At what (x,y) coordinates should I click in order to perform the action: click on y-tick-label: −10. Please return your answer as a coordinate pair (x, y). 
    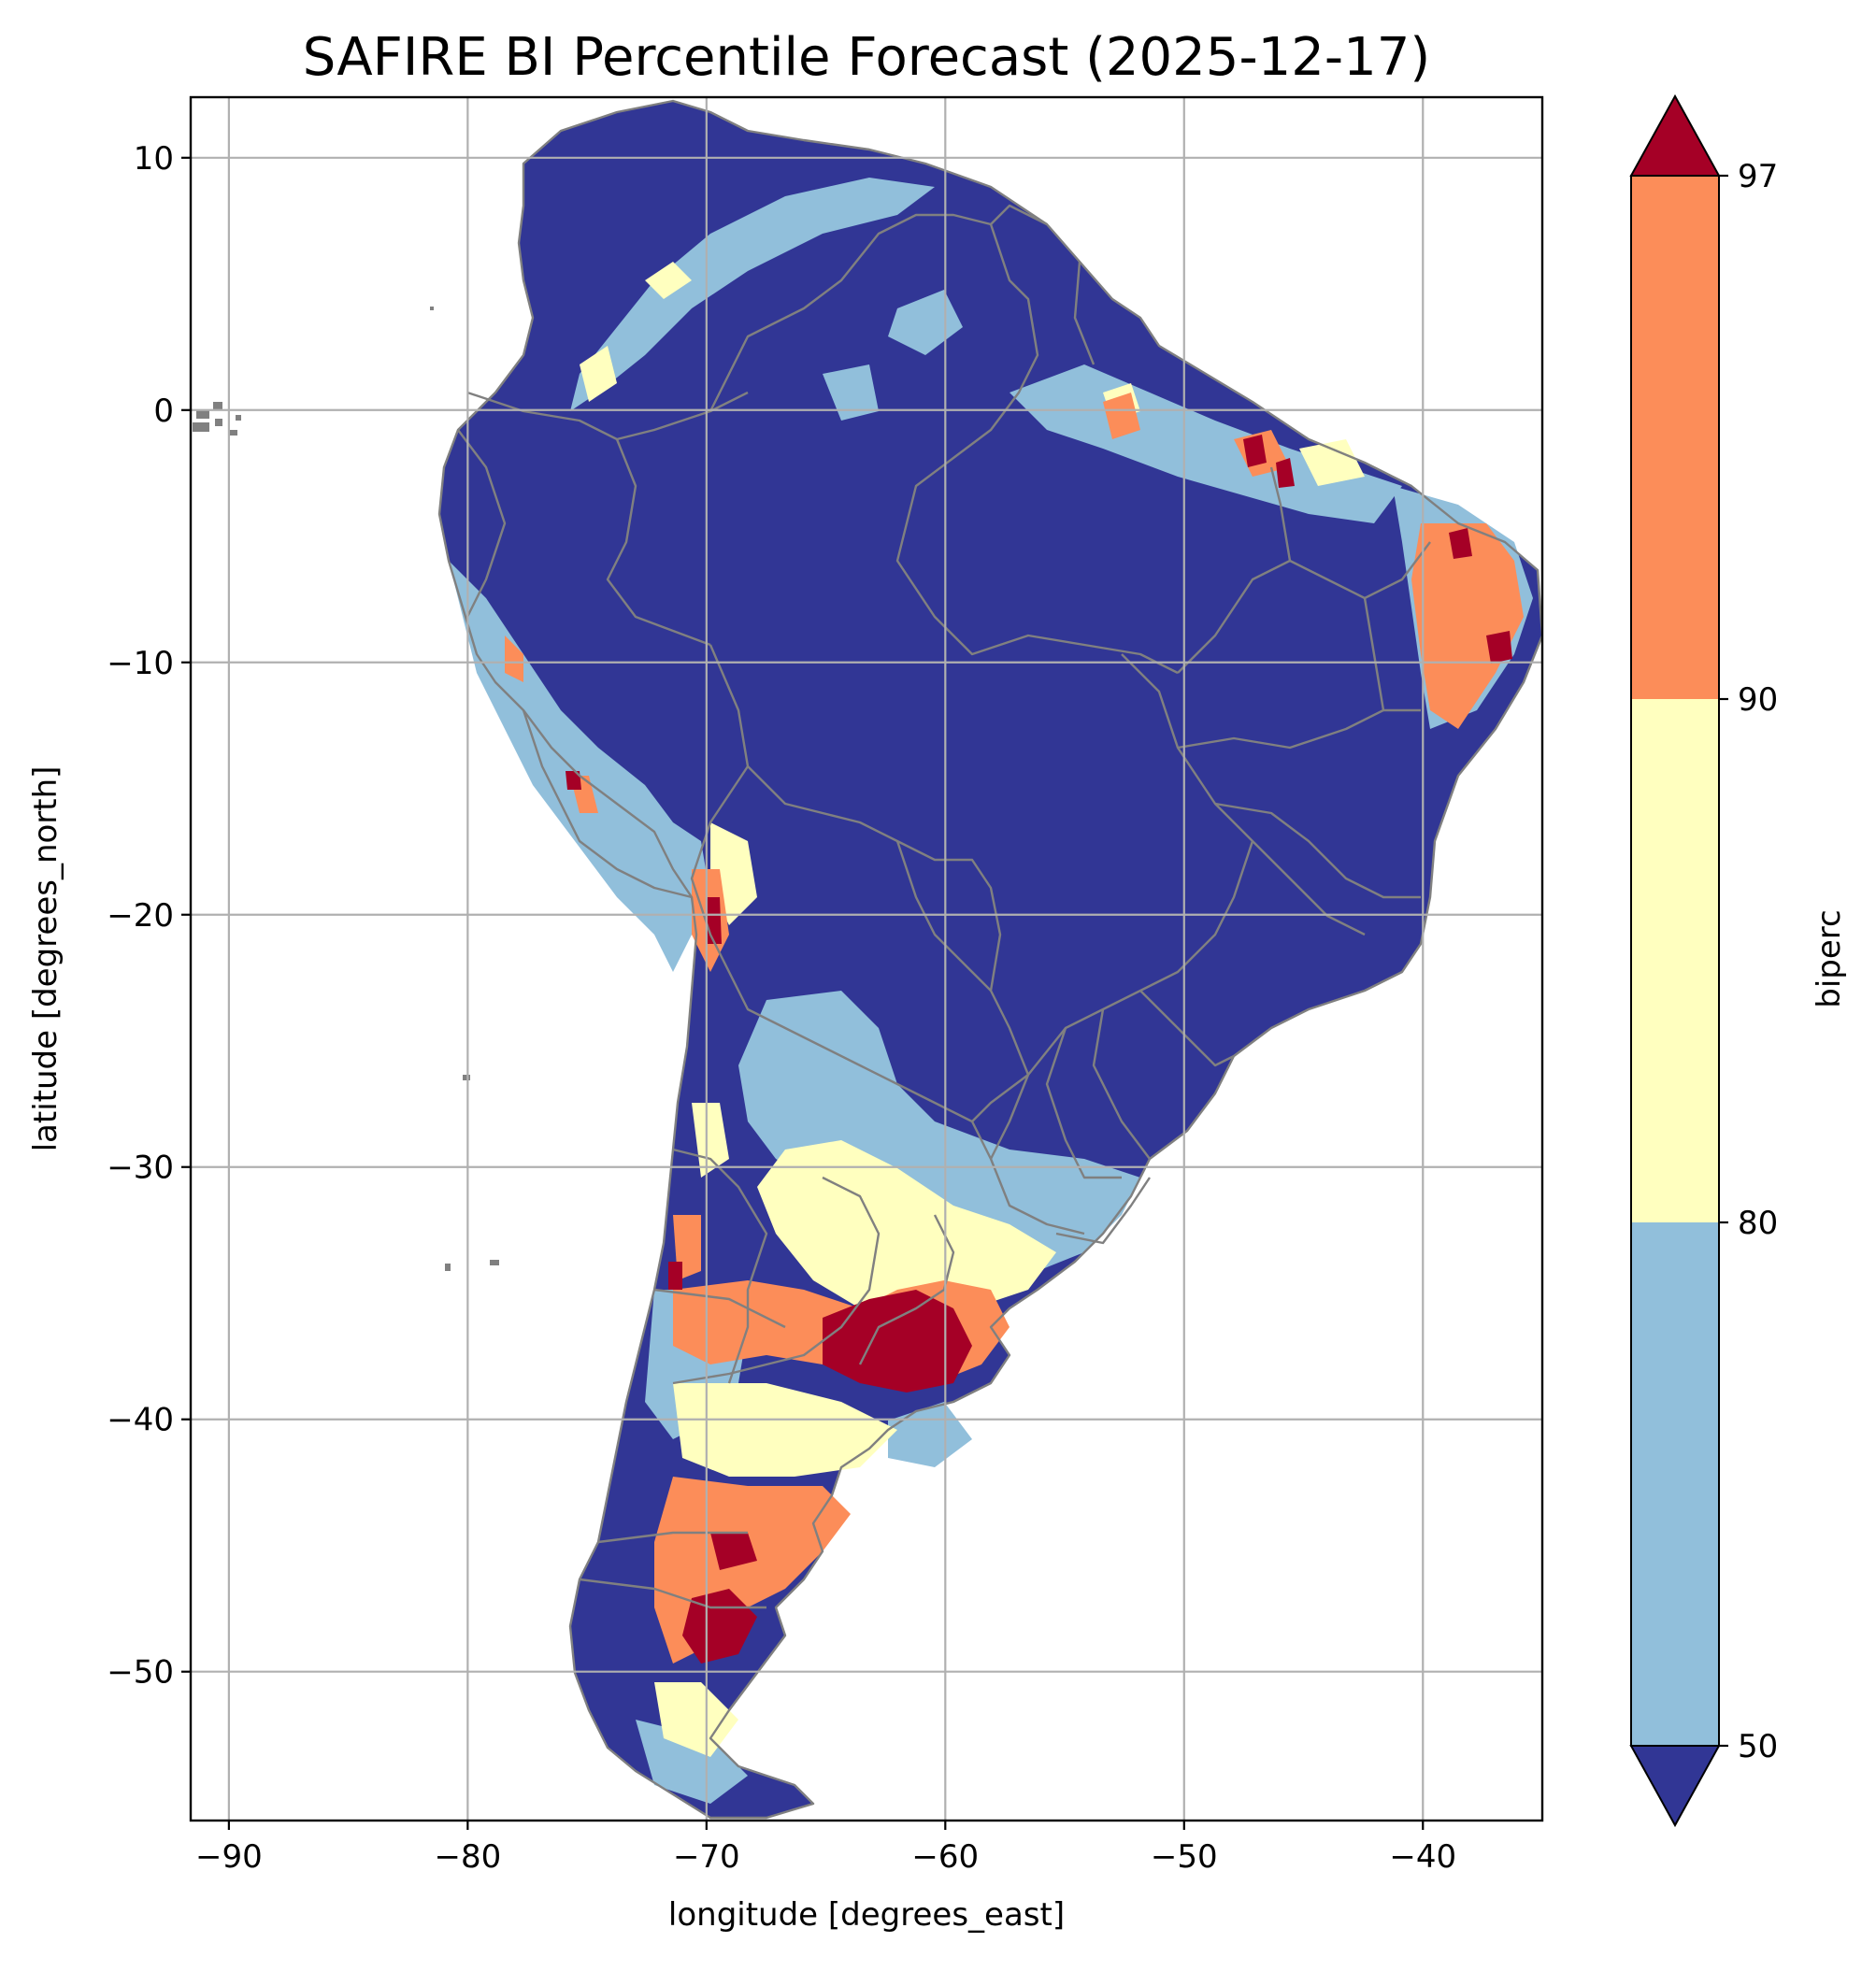
    Looking at the image, I should click on (140, 663).